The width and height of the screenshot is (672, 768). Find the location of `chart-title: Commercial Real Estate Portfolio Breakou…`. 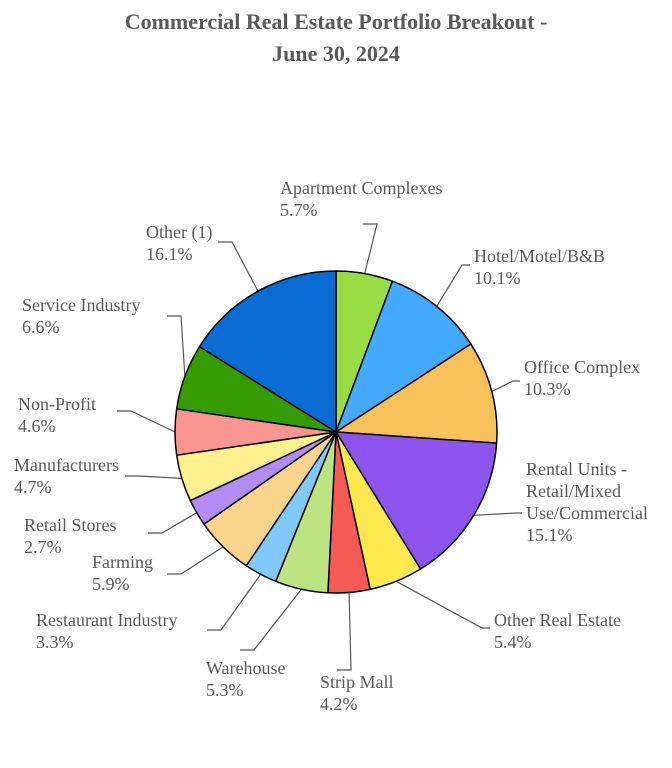

chart-title: Commercial Real Estate Portfolio Breakou… is located at coordinates (336, 38).